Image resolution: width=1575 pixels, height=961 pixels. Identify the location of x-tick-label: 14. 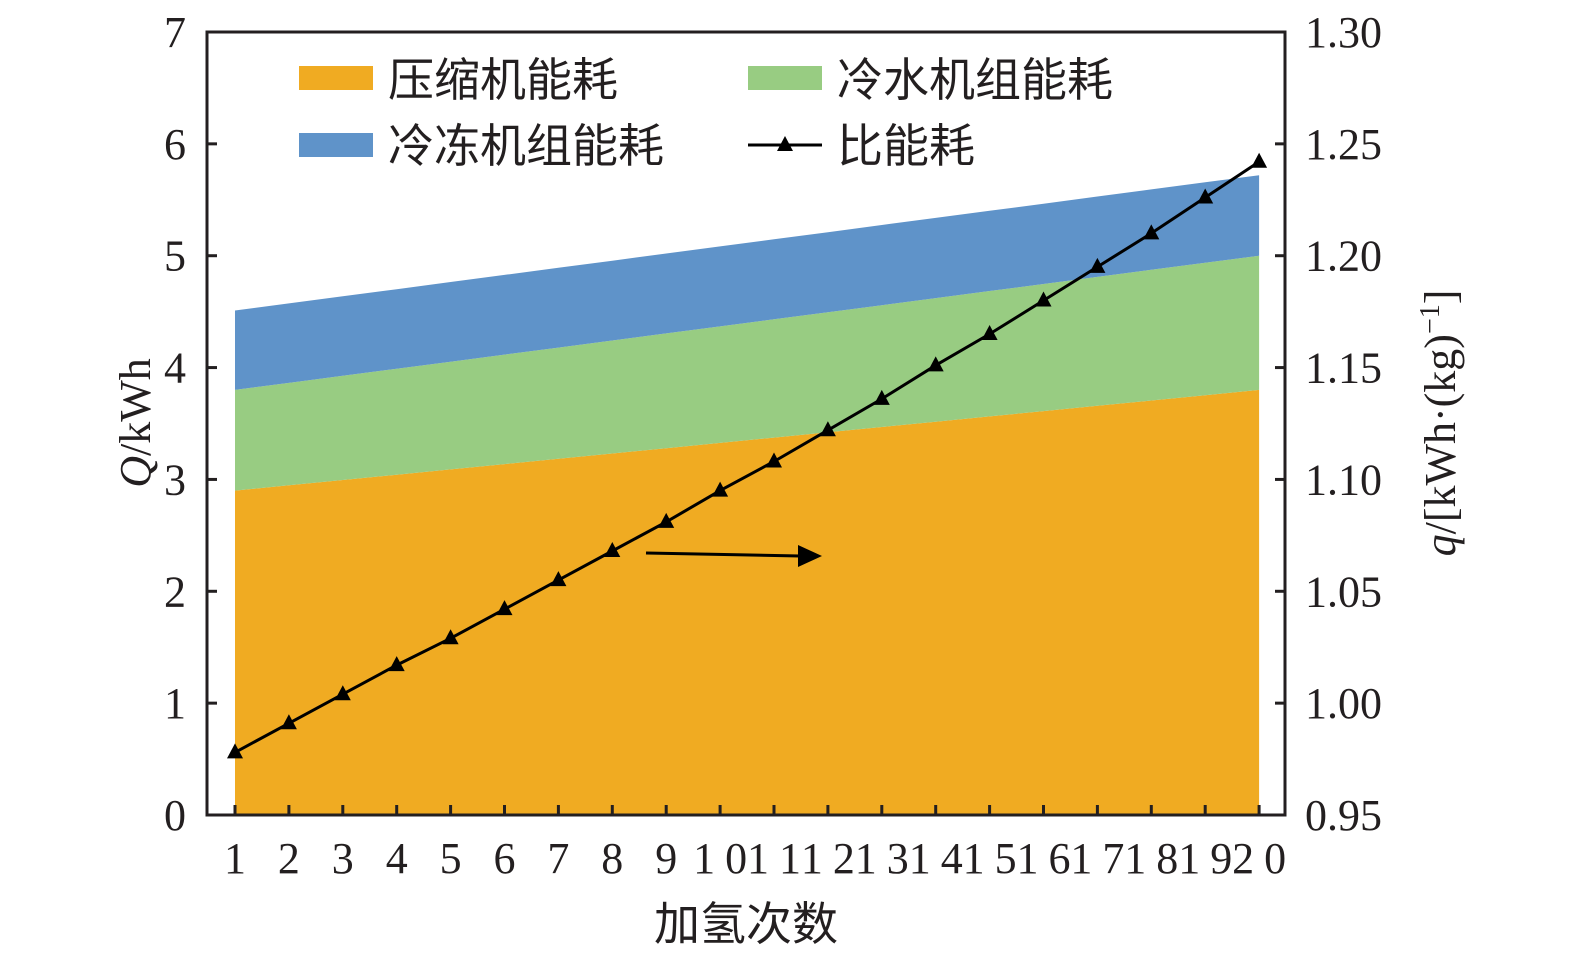
(936, 858).